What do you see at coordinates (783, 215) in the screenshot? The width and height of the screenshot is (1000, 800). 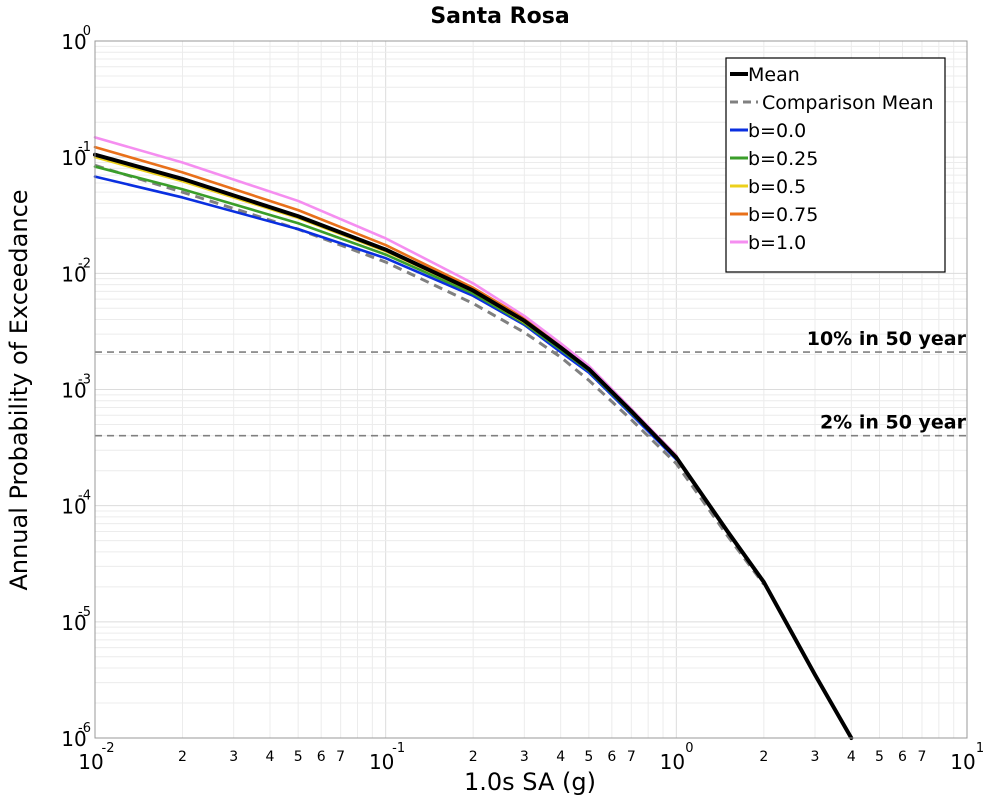 I see `legend-label: b=0.75` at bounding box center [783, 215].